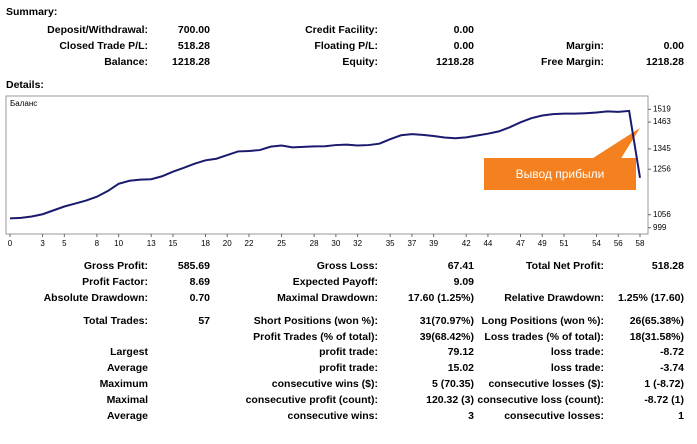 The width and height of the screenshot is (697, 444). I want to click on x-tick-label: 20, so click(227, 243).